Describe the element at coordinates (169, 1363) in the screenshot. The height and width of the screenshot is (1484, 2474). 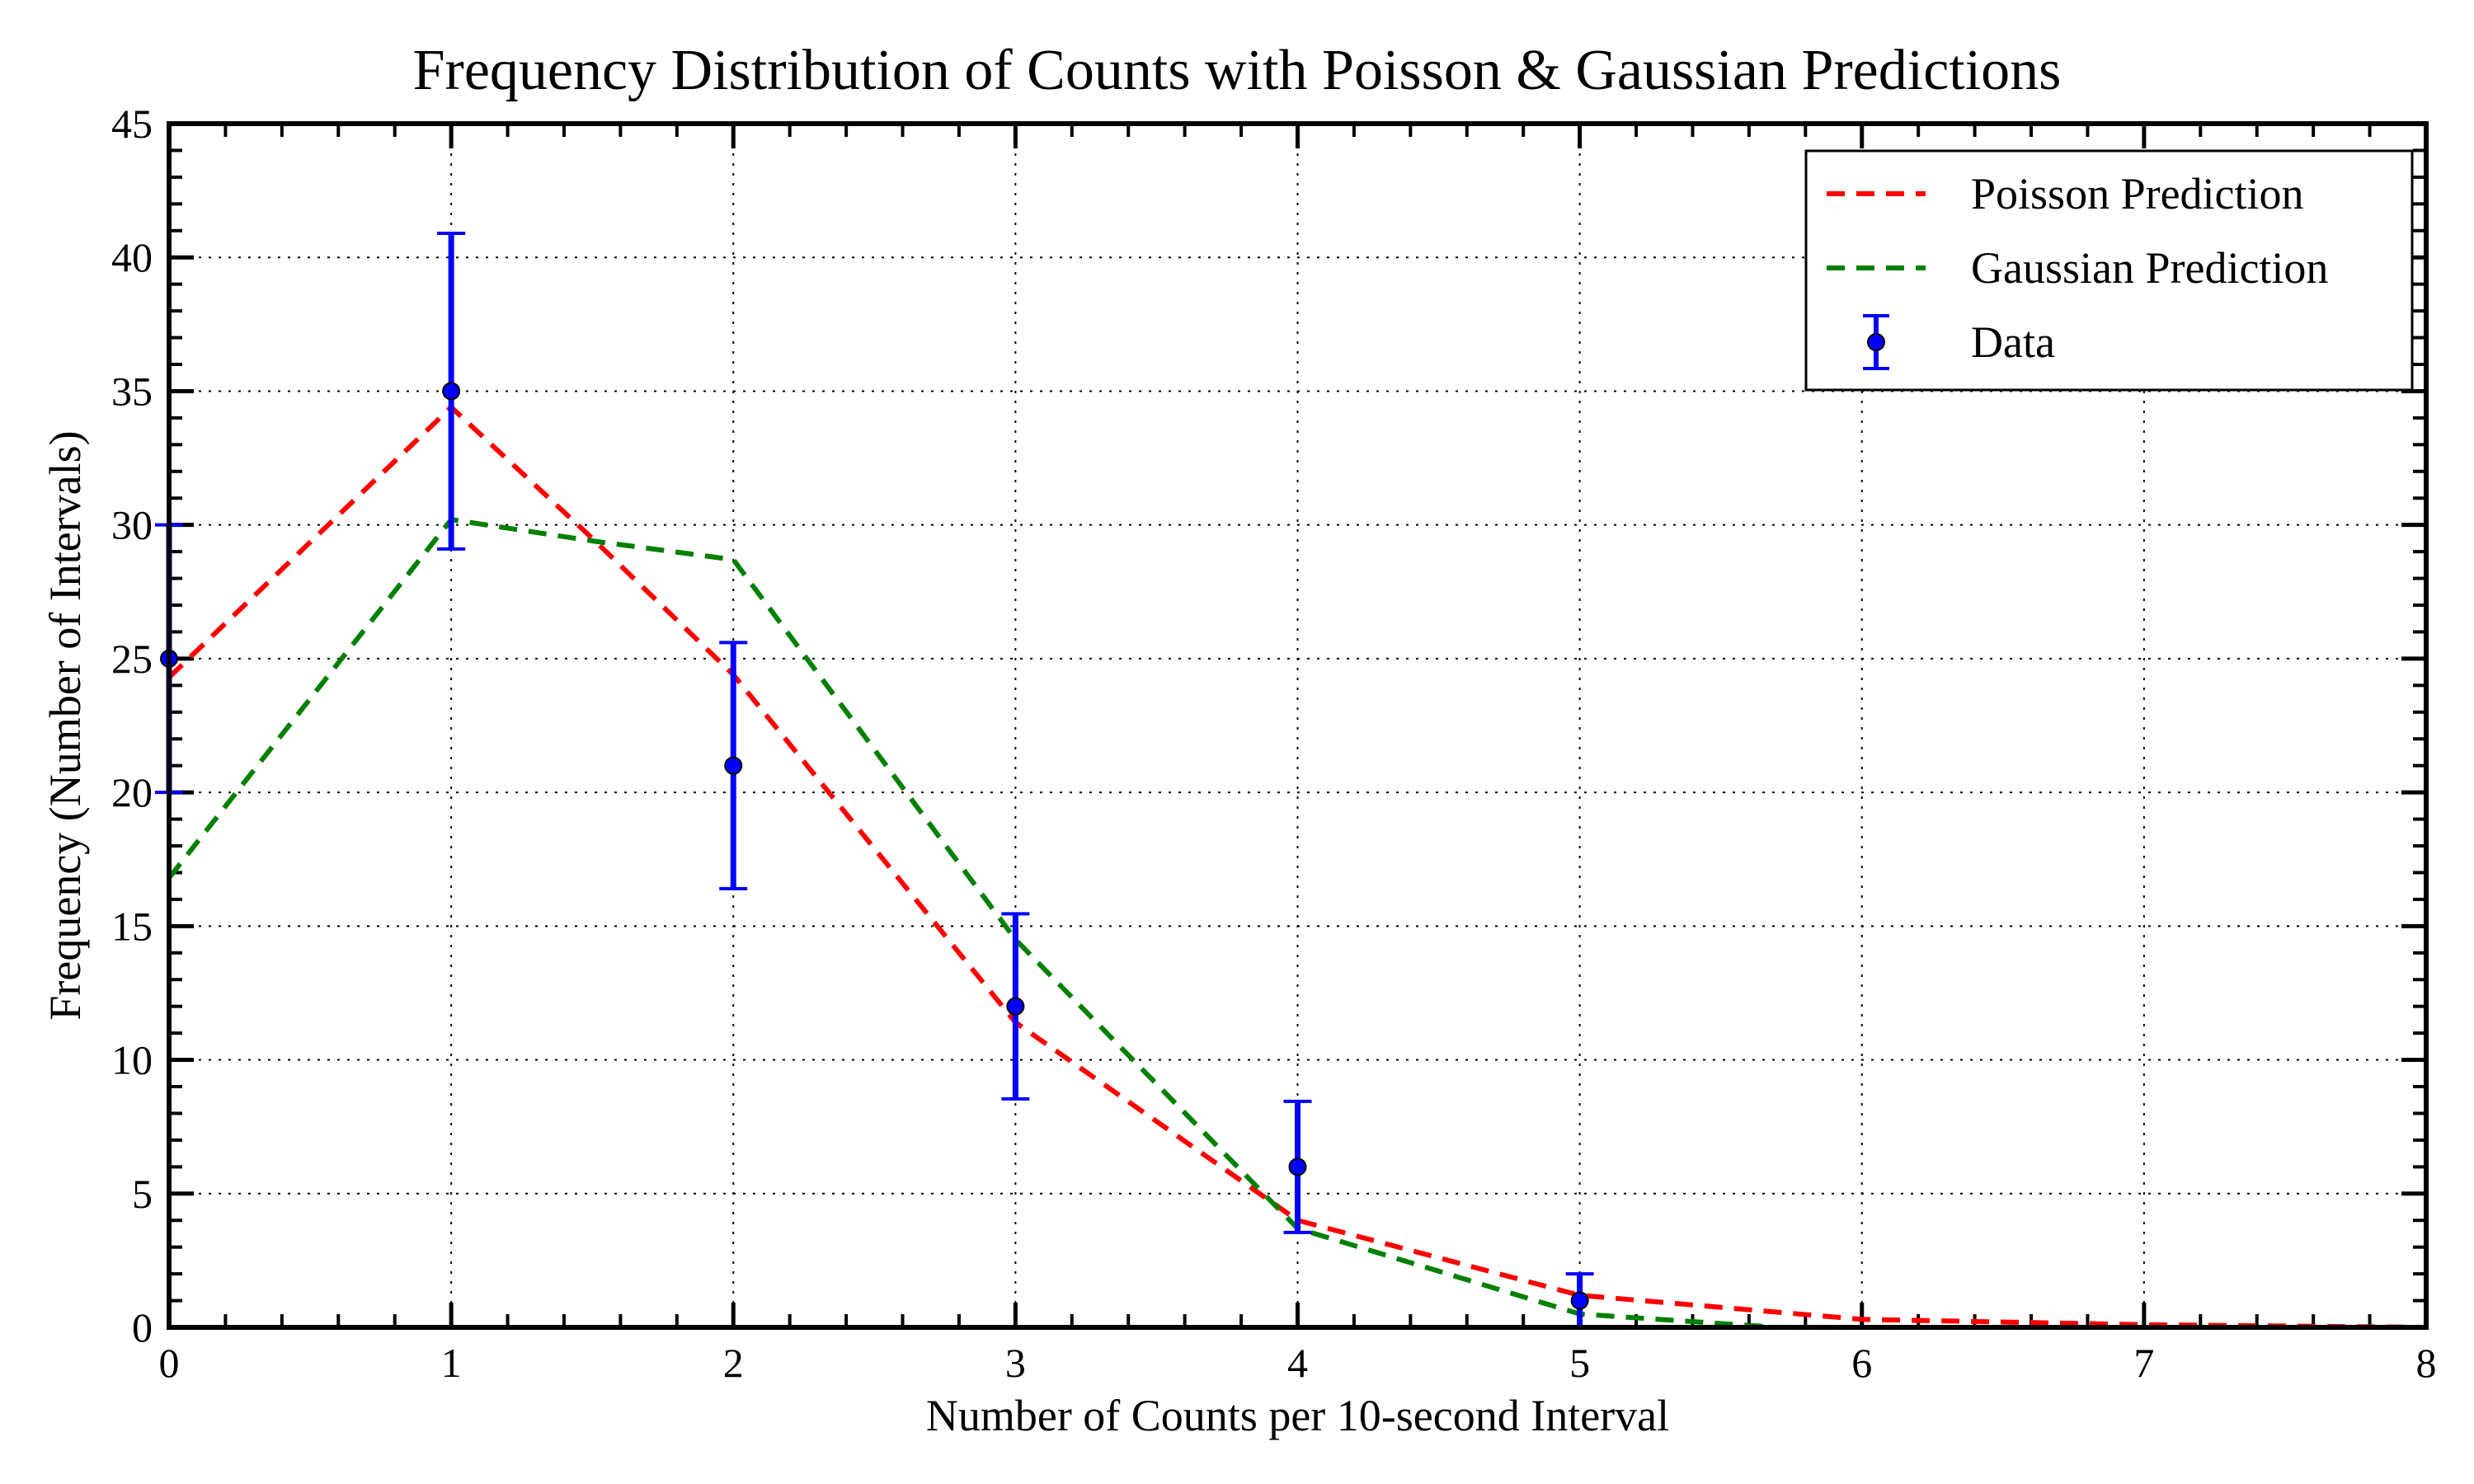
I see `x-tick-label: 0` at that location.